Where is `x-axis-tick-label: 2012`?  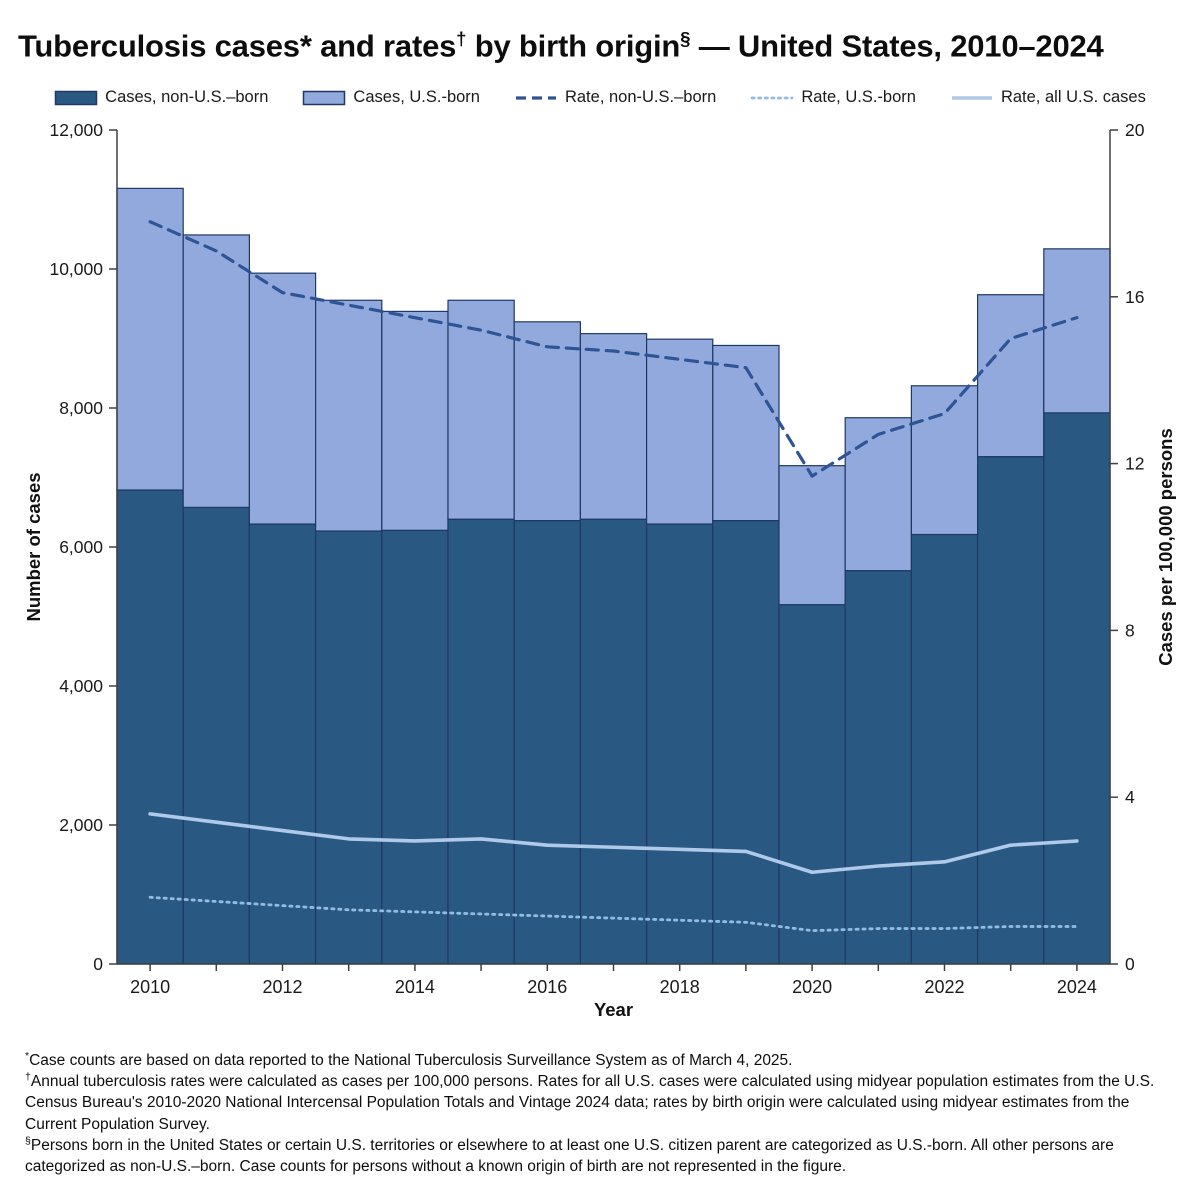 x-axis-tick-label: 2012 is located at coordinates (282, 987).